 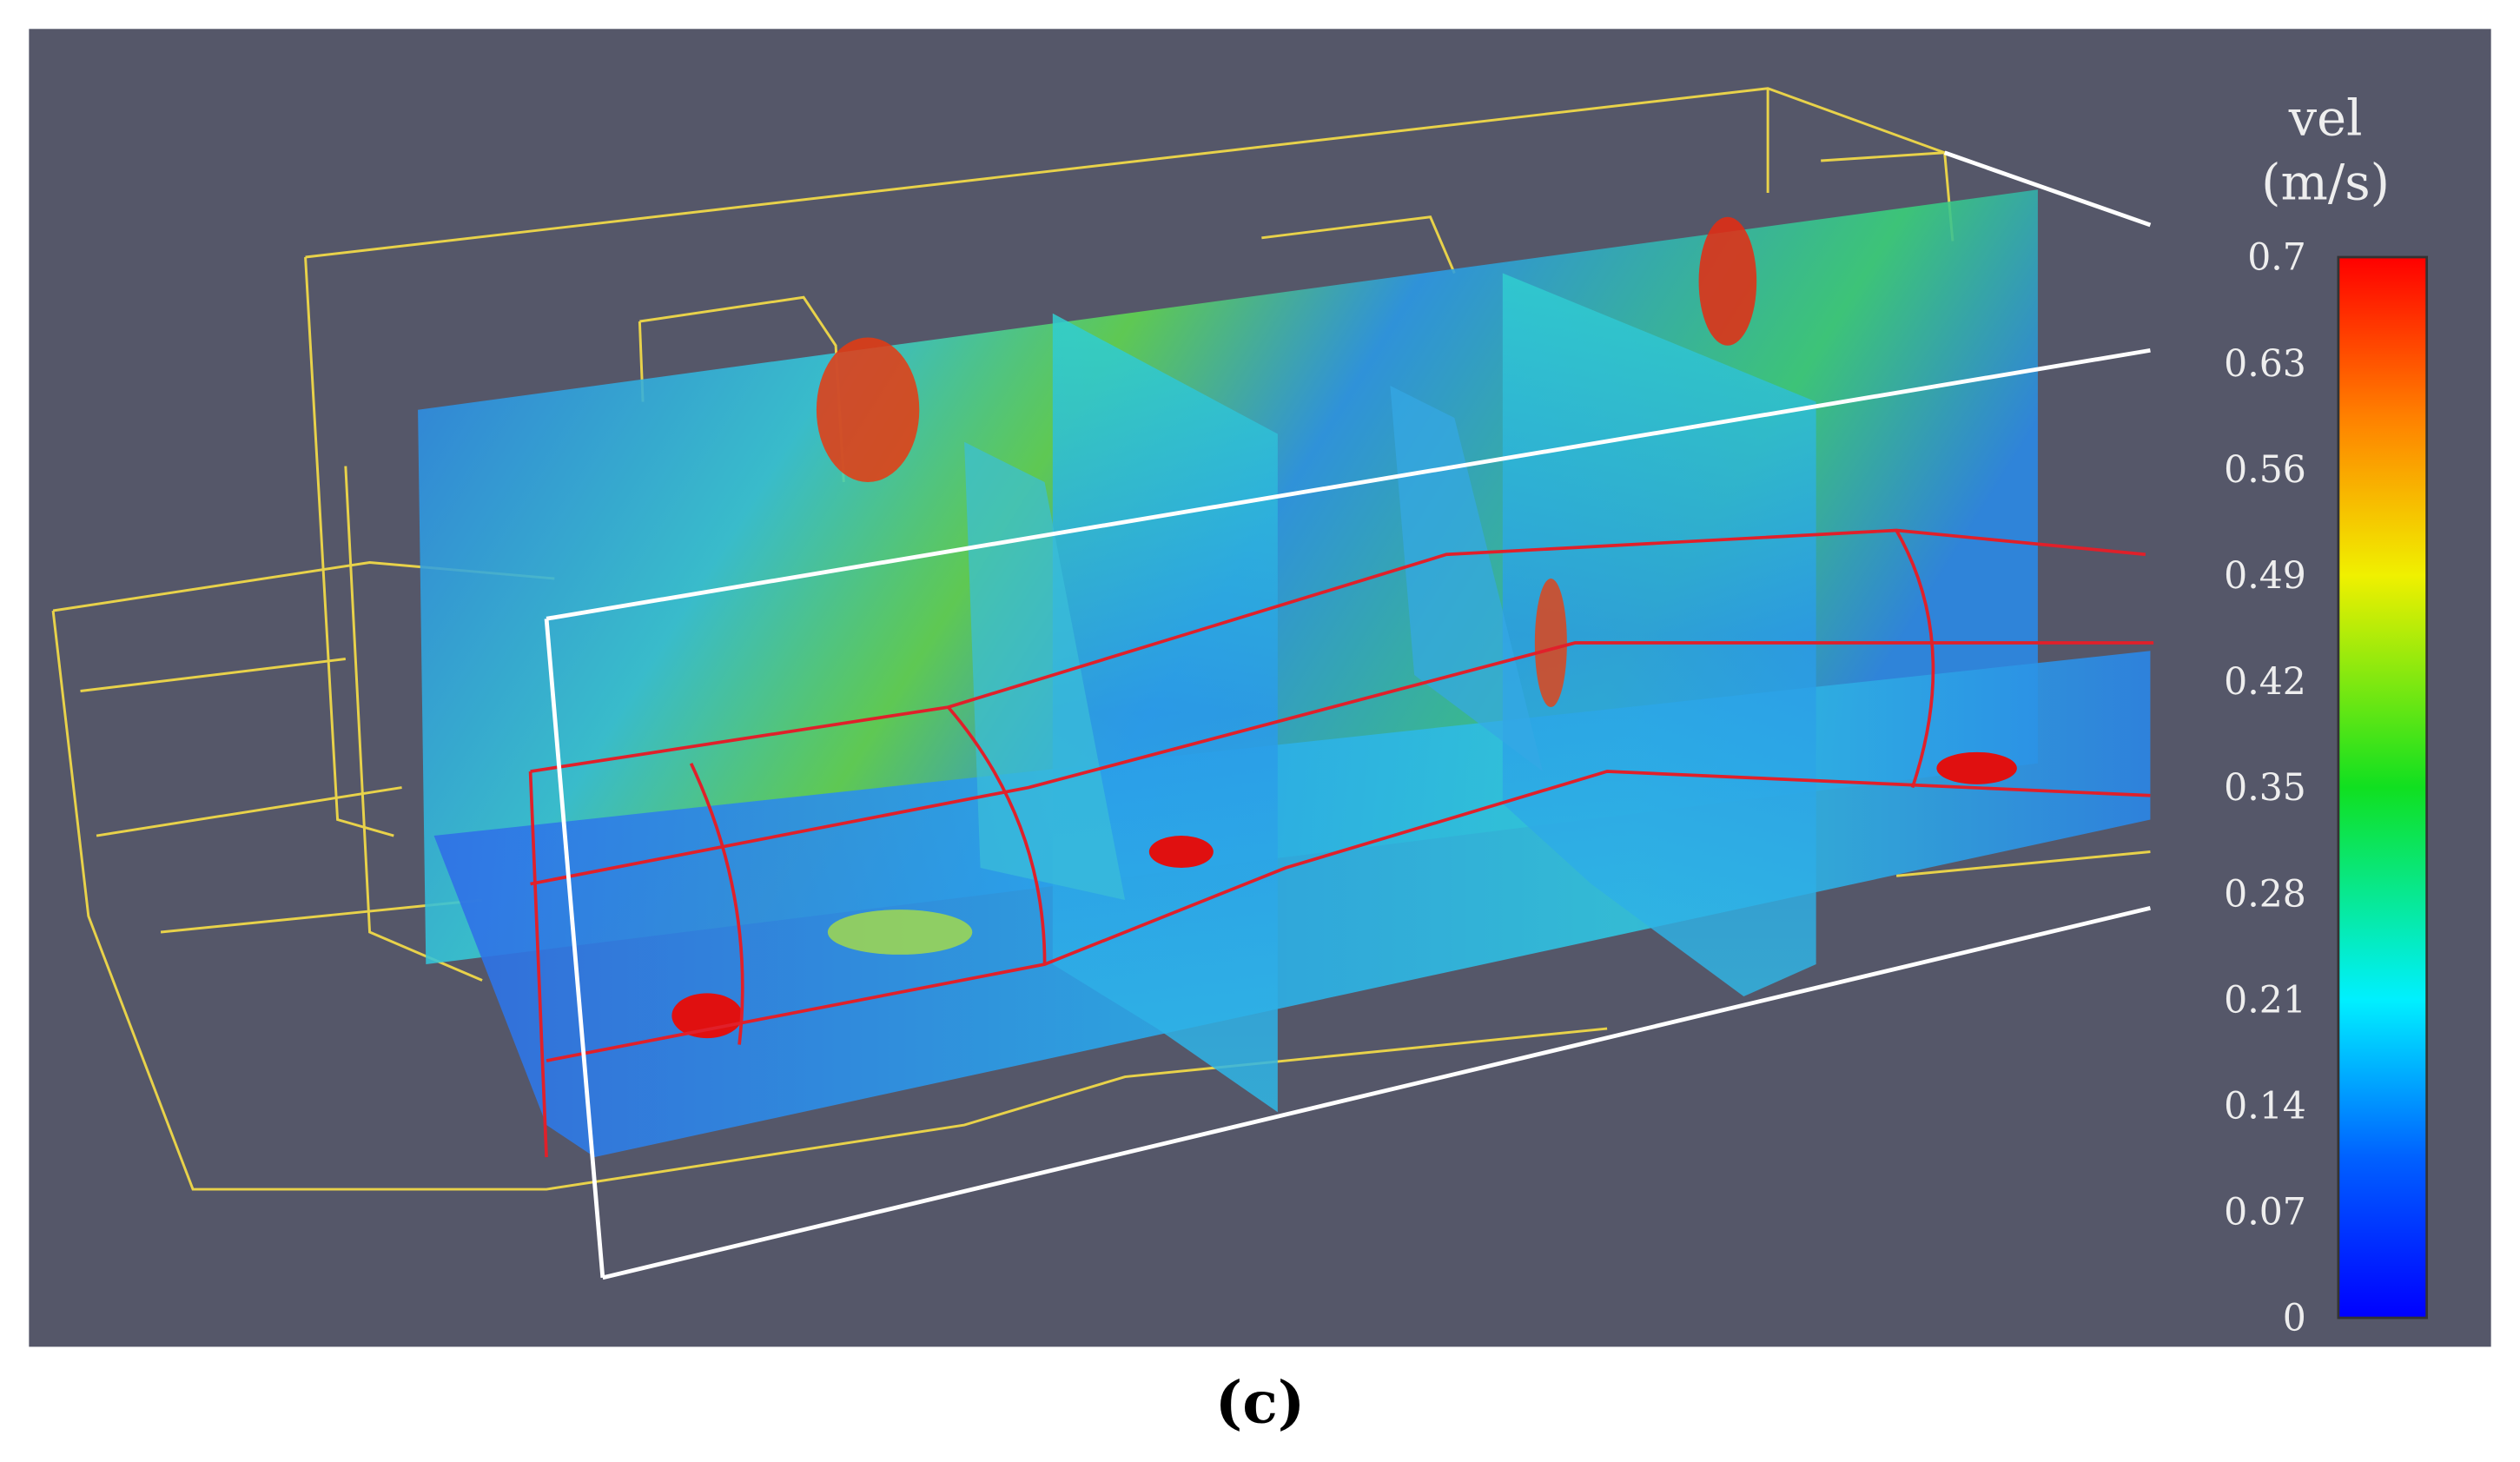 I want to click on caption: (c), so click(x=1260, y=1402).